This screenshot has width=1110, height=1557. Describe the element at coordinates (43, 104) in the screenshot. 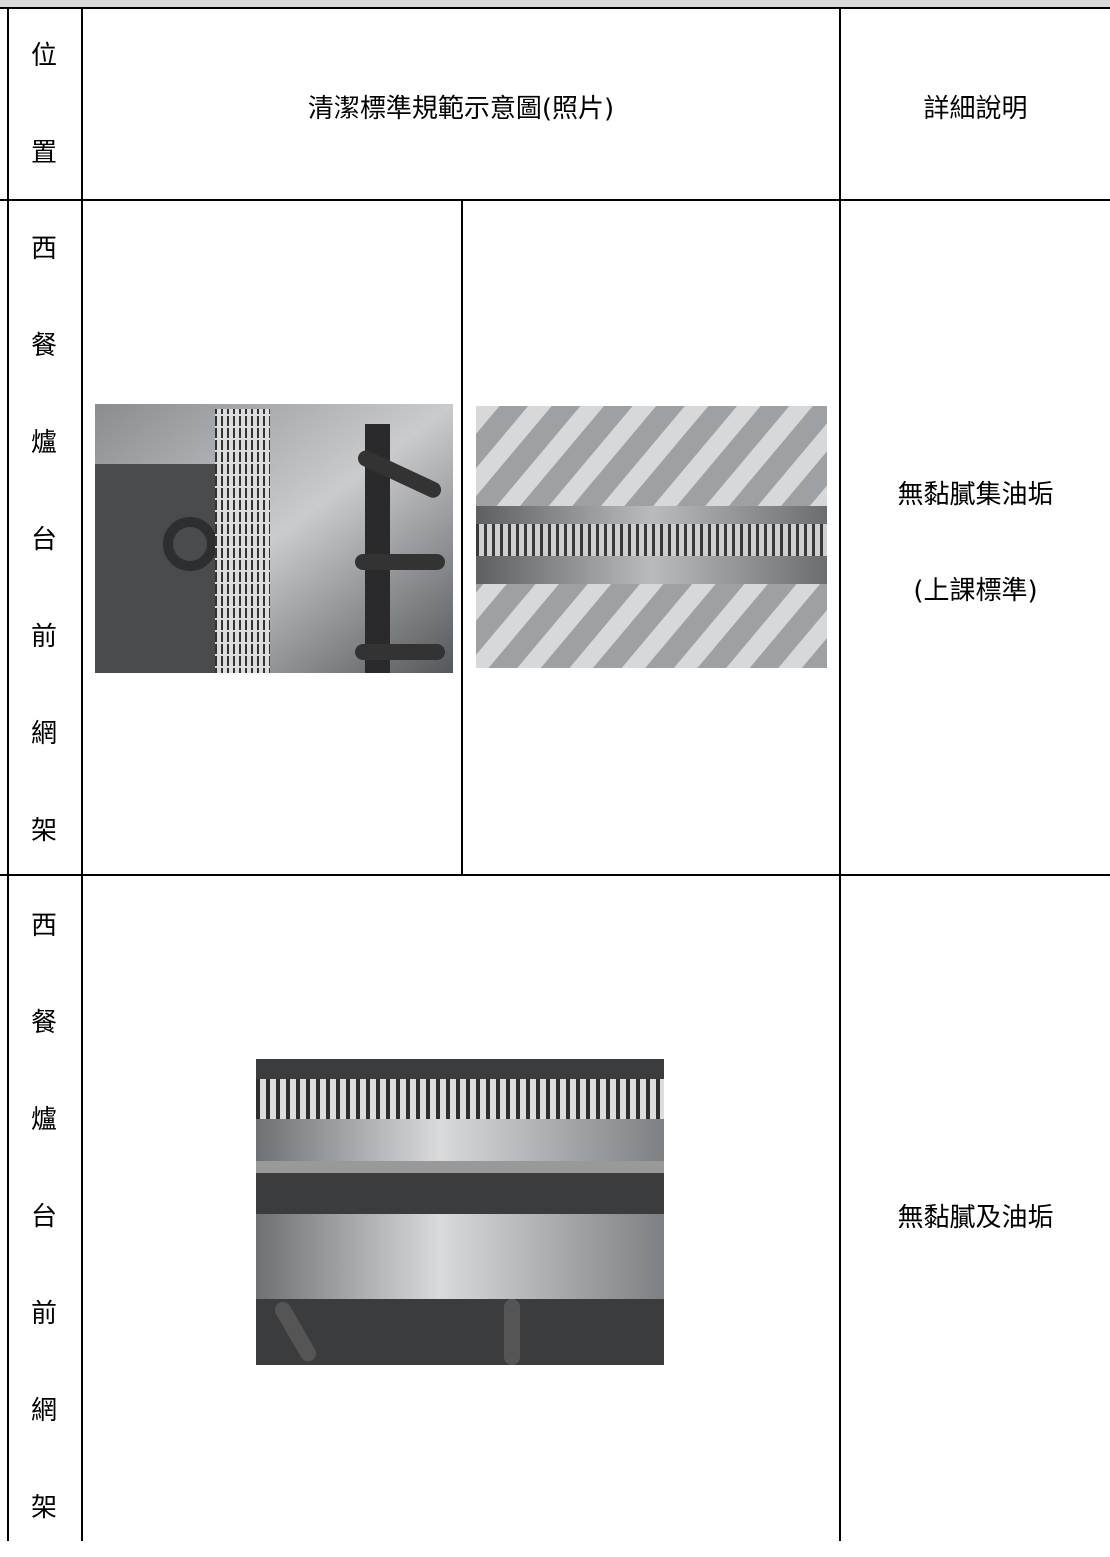

I see `position-header: 位置` at that location.